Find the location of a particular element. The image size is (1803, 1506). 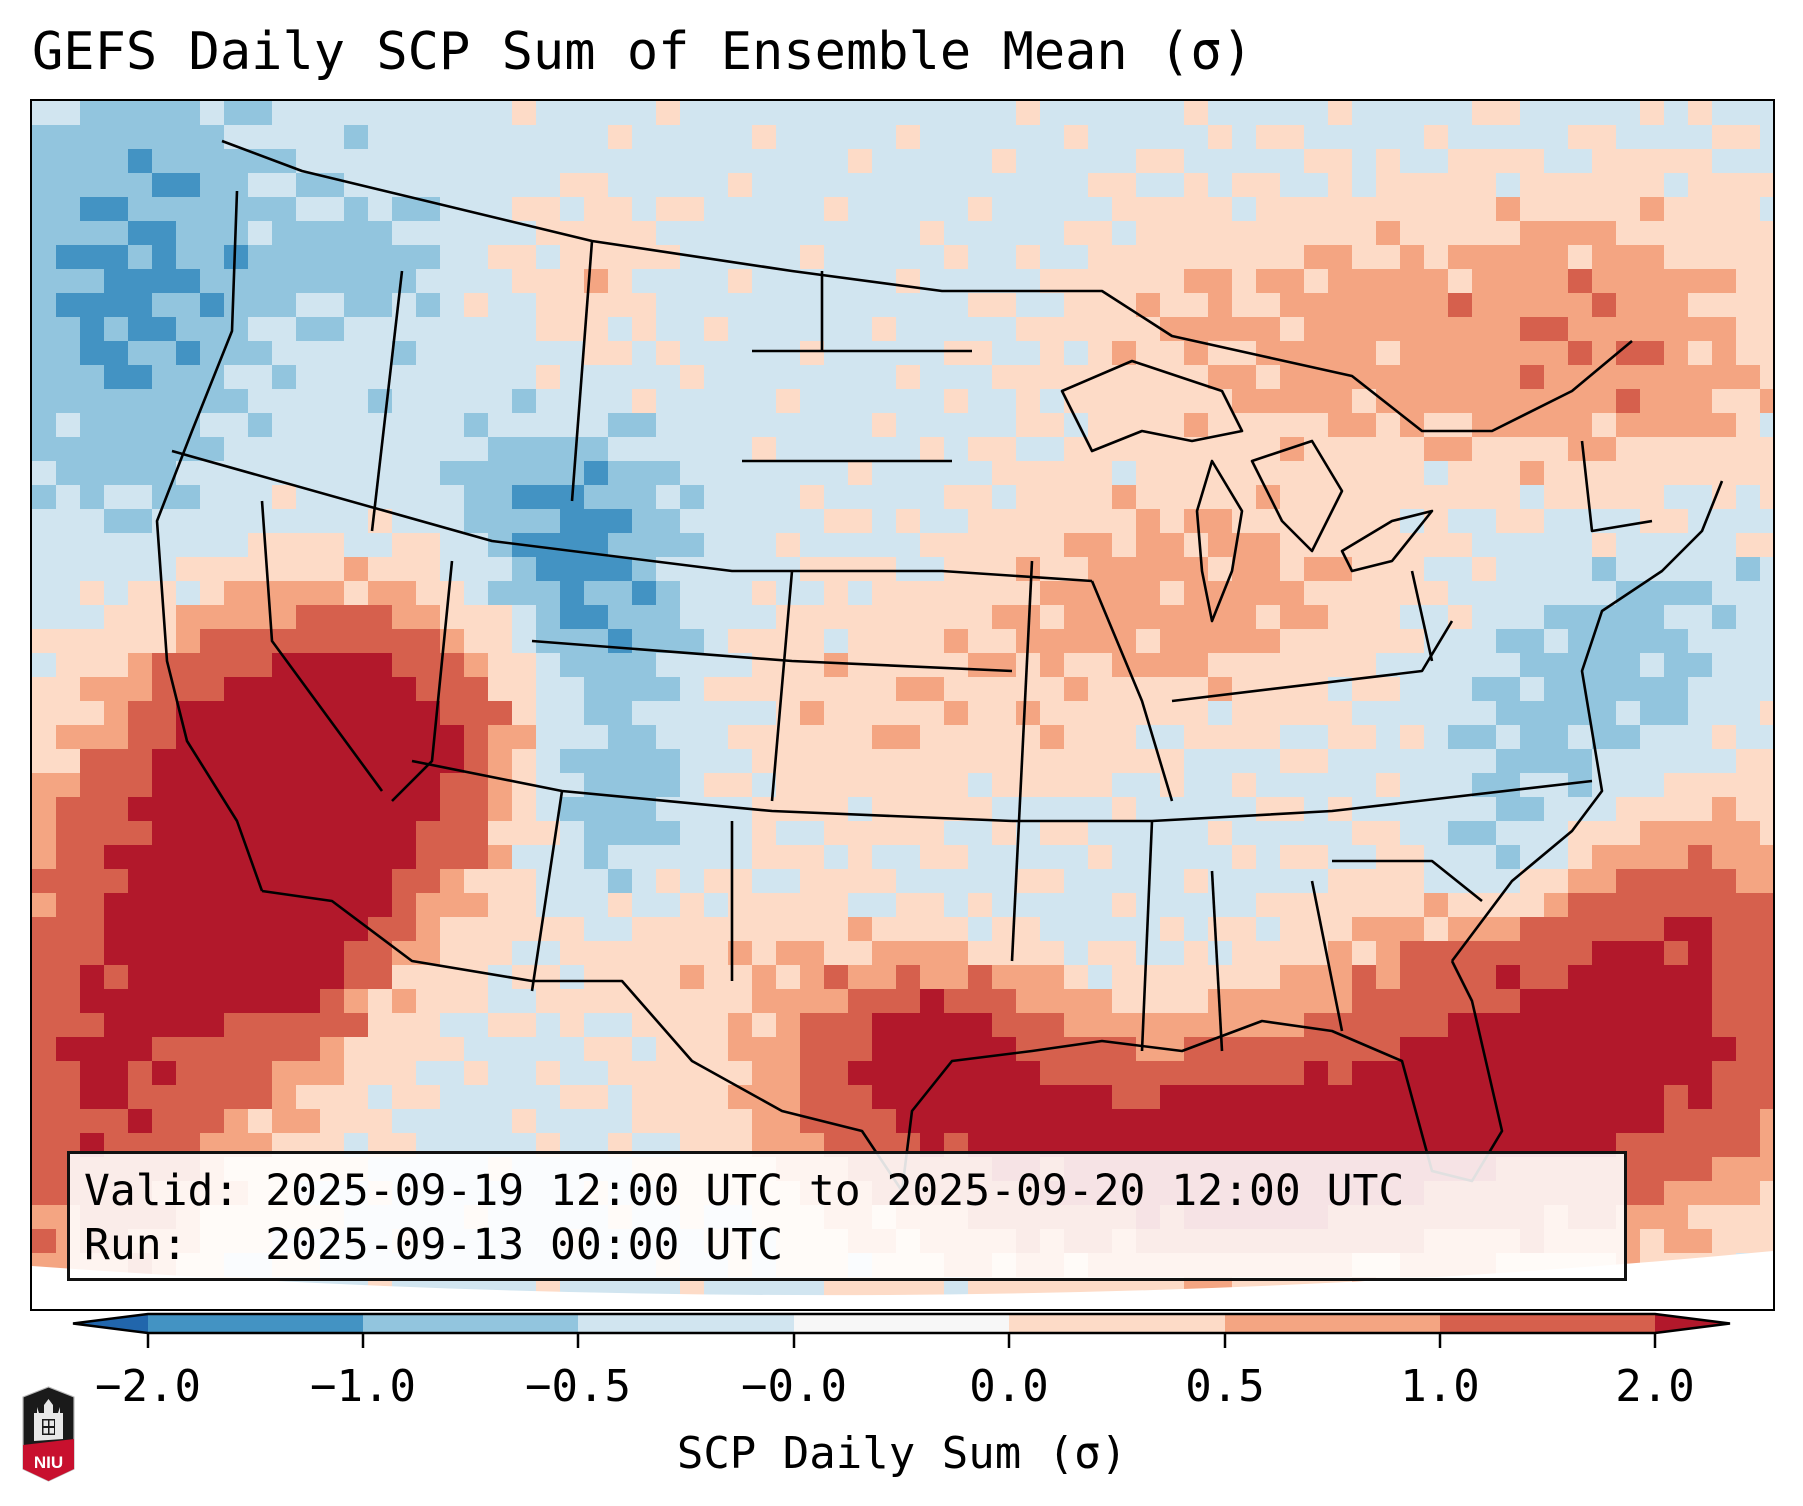

colorbar-tick-label: −1.0 is located at coordinates (363, 1386).